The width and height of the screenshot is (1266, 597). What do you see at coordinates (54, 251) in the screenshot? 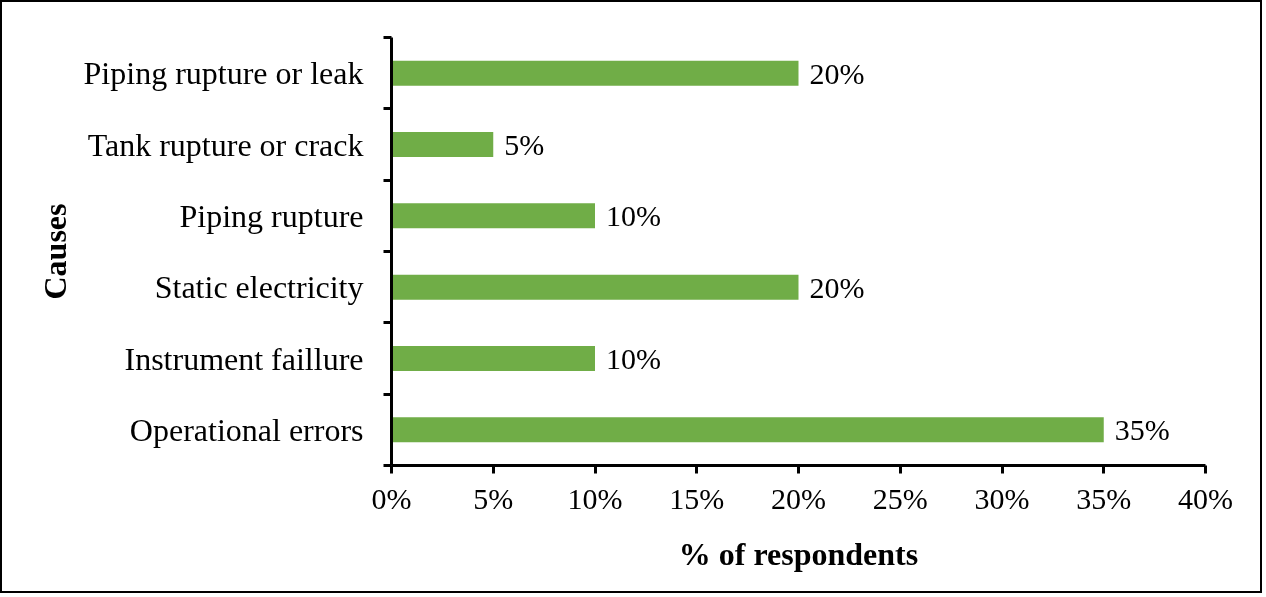
I see `y-axis-title: Causes` at bounding box center [54, 251].